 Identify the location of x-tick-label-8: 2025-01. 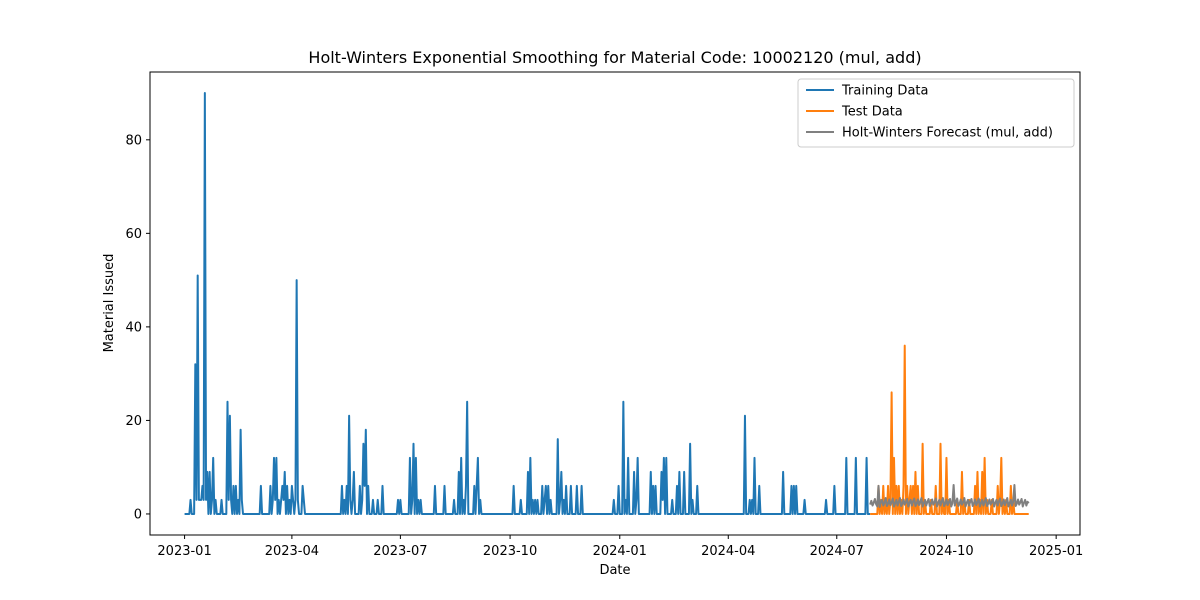
(1056, 551).